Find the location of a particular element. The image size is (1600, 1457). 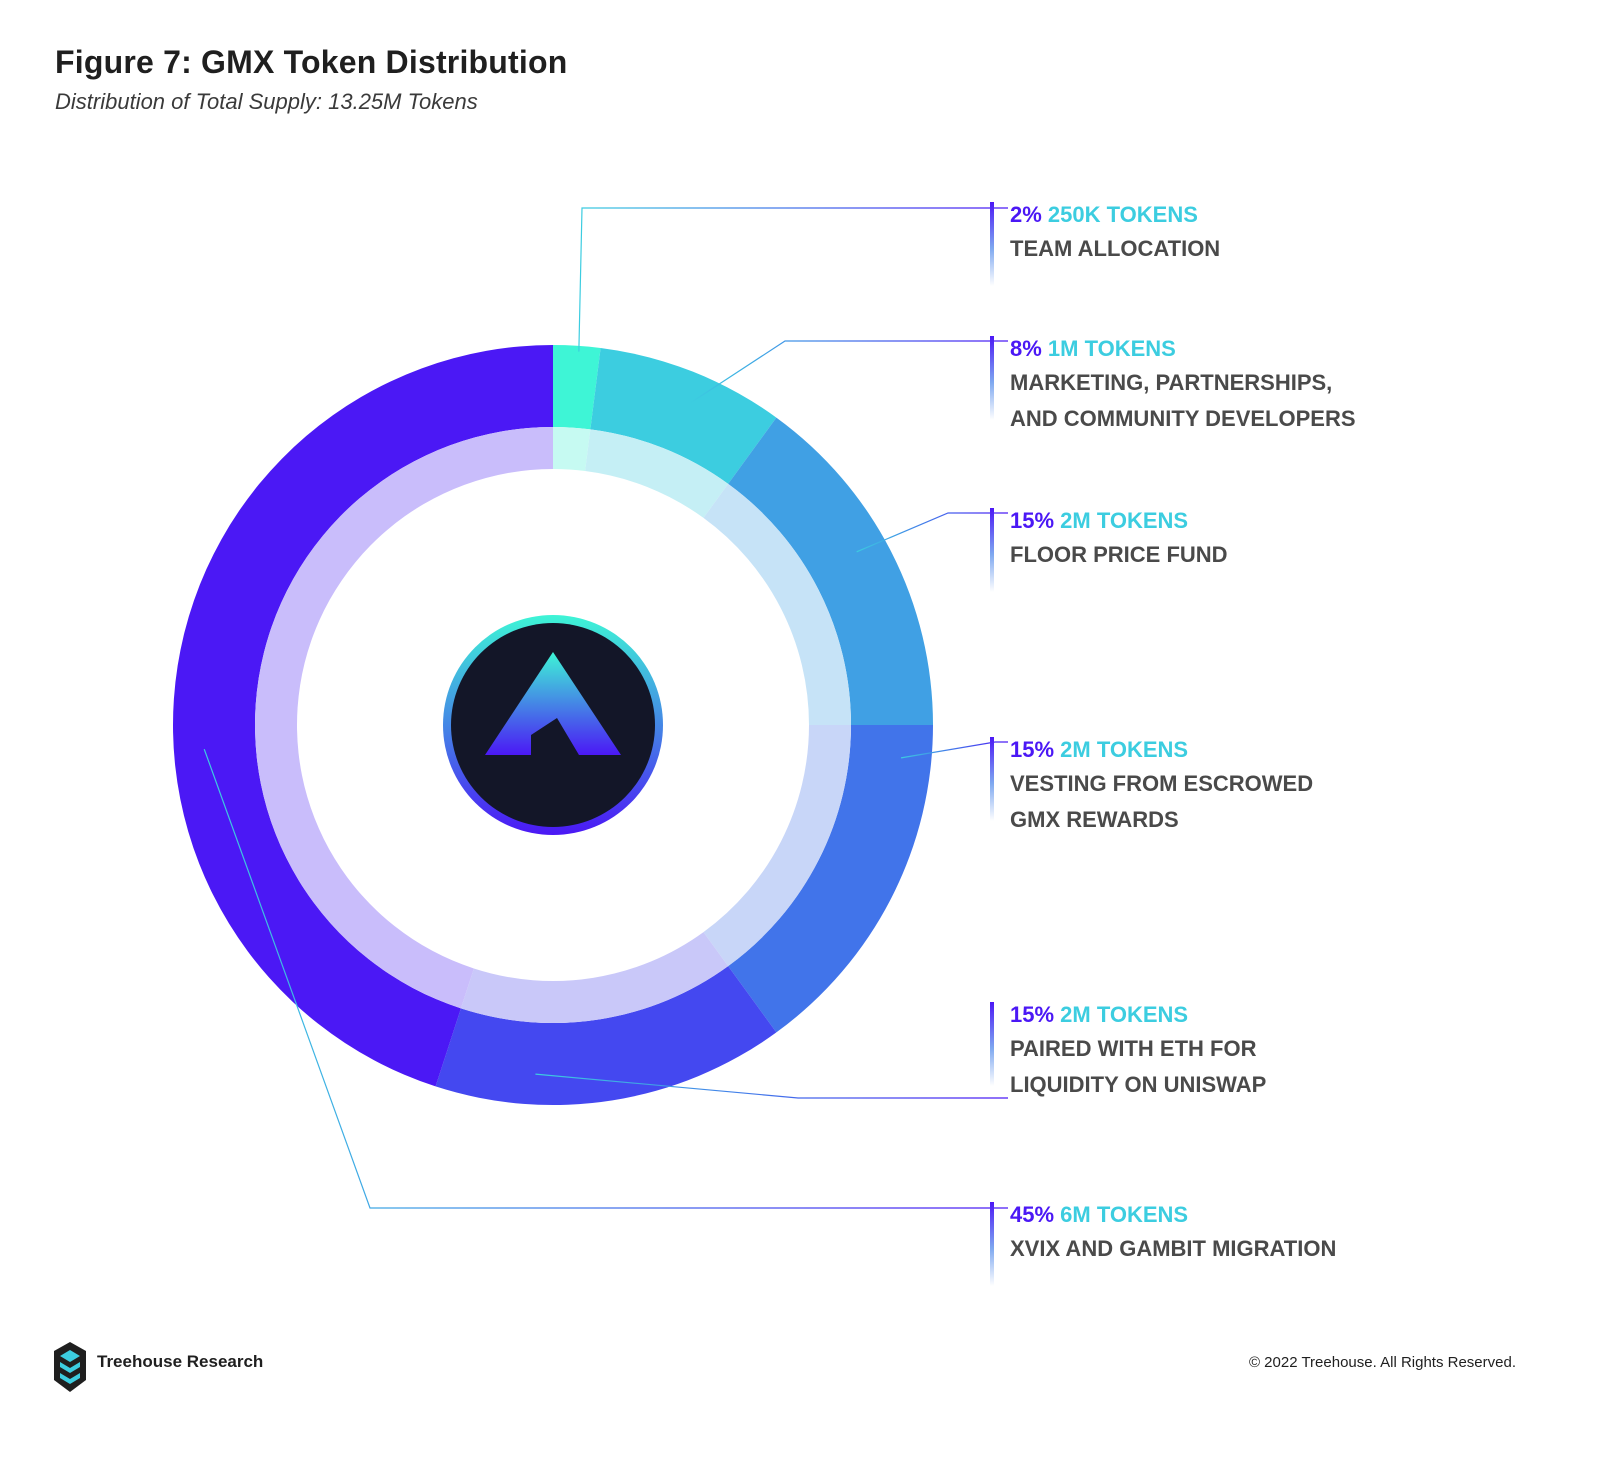

slice-tokens: 1M TOKENS is located at coordinates (1108, 348).